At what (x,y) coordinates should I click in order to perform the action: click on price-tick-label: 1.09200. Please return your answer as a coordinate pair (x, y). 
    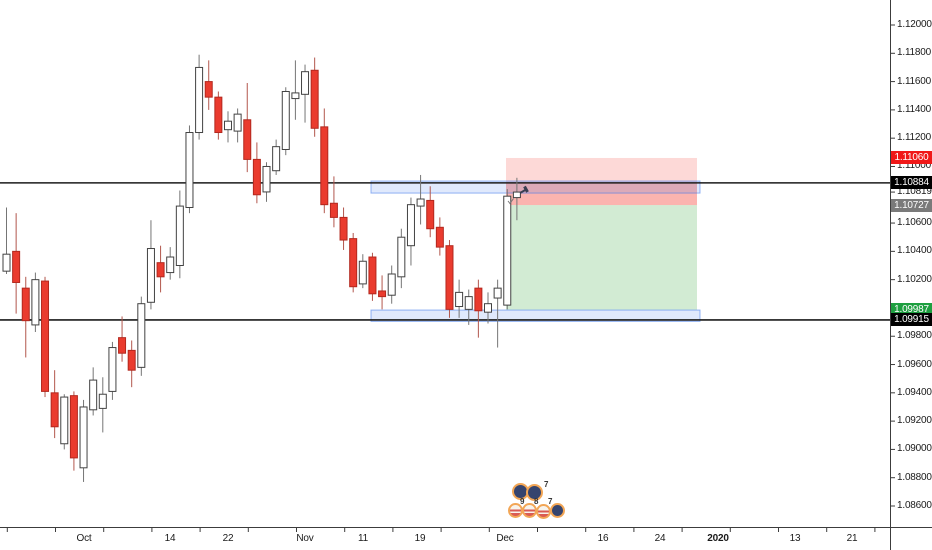
    Looking at the image, I should click on (914, 421).